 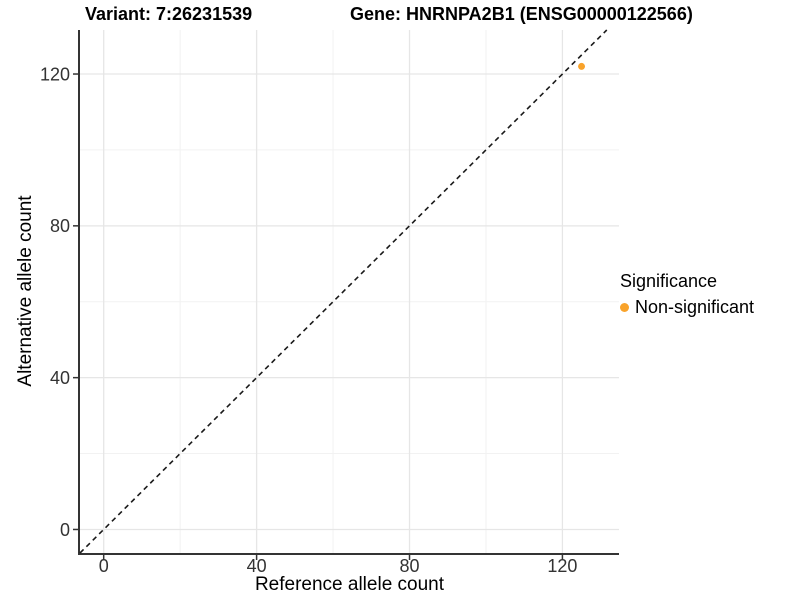 I want to click on data-point, so click(x=582, y=66).